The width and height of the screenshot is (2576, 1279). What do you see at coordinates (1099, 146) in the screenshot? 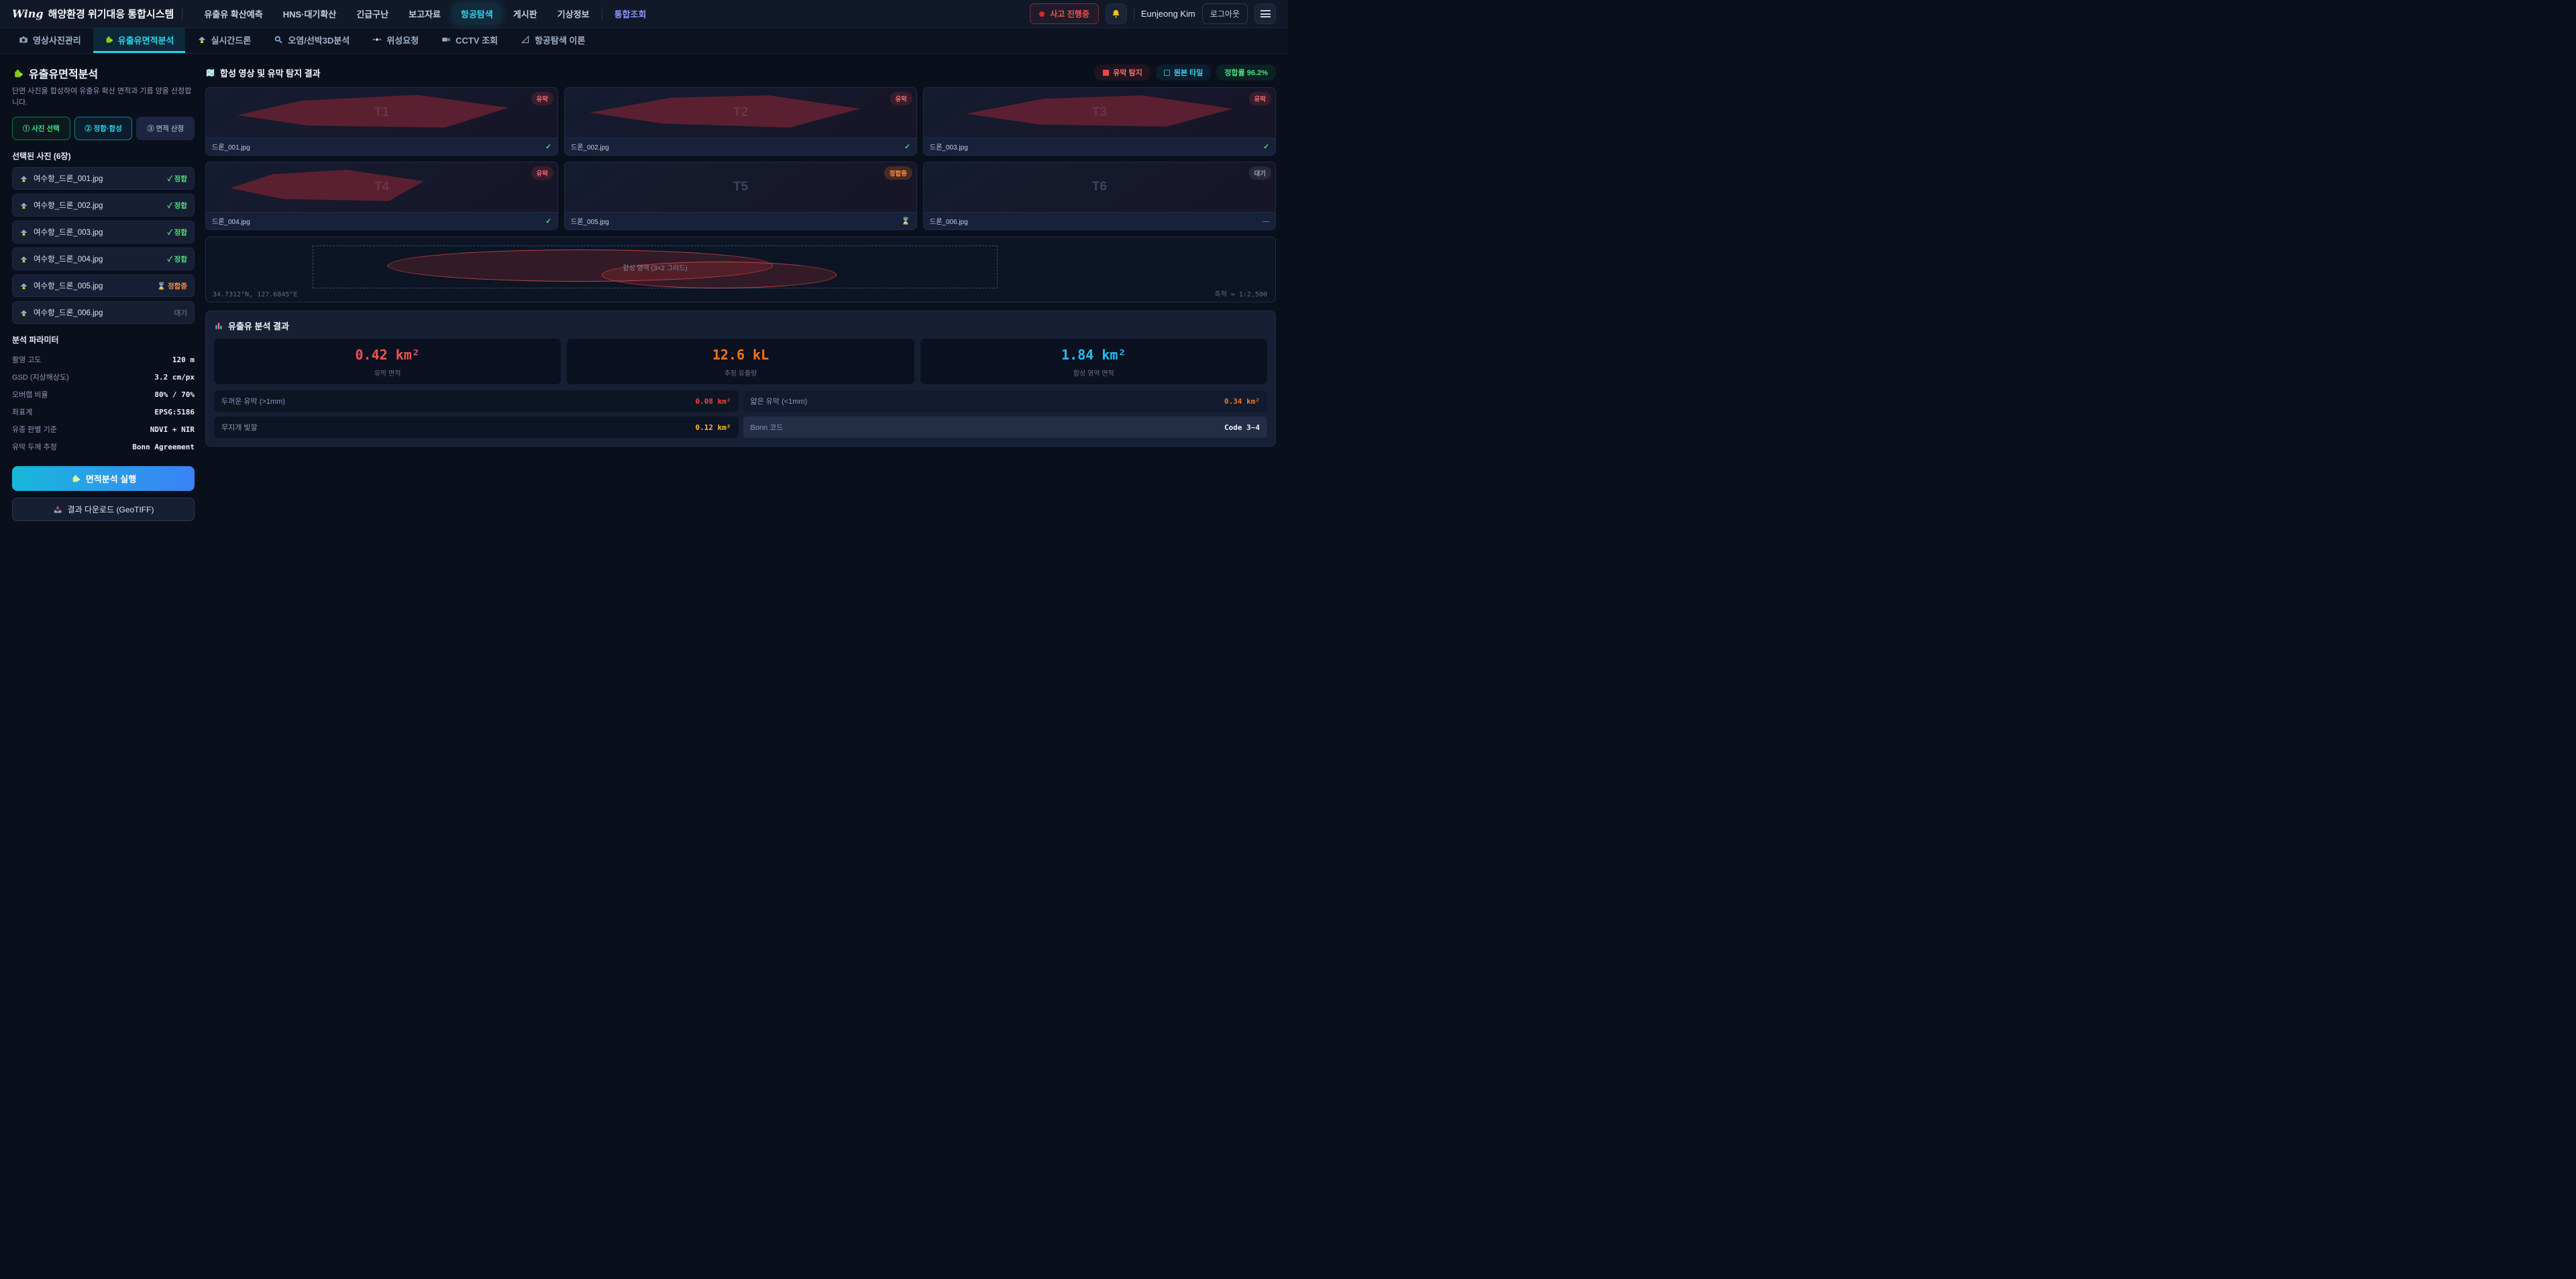
I see `tile-footer: 드론_003.jpg ✓` at bounding box center [1099, 146].